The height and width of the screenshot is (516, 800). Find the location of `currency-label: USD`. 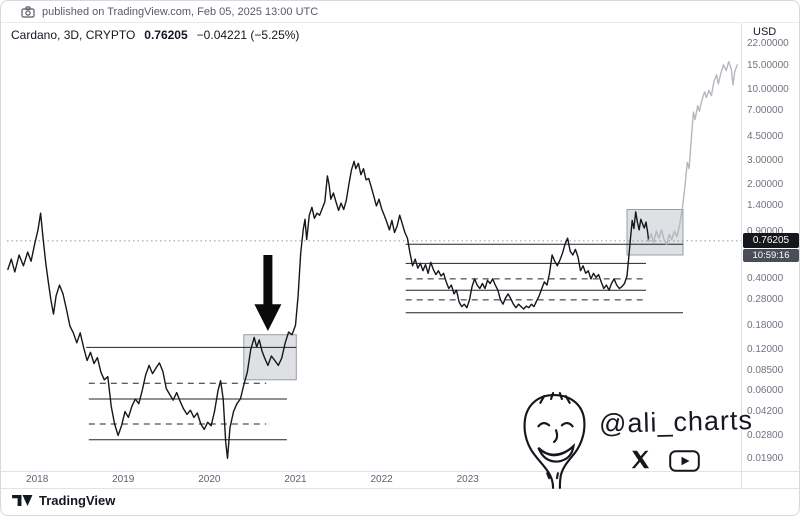

currency-label: USD is located at coordinates (765, 32).